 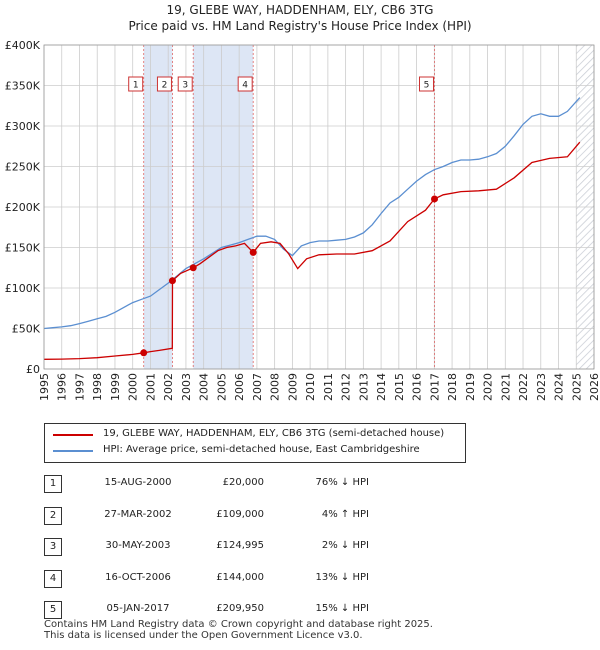 What do you see at coordinates (243, 482) in the screenshot?
I see `transaction-price: £20,000` at bounding box center [243, 482].